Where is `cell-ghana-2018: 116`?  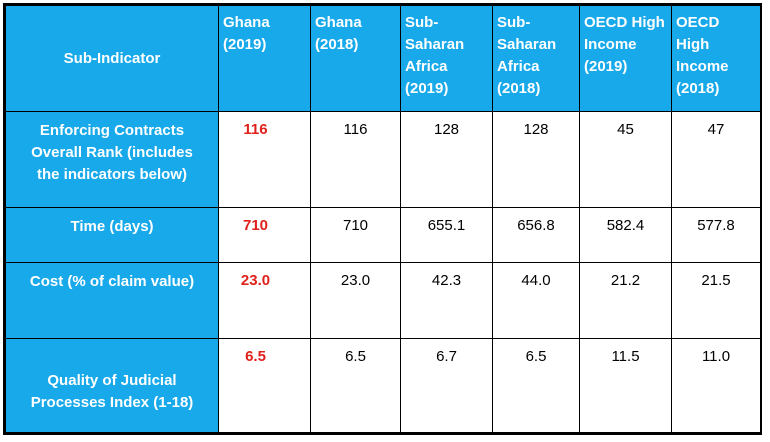 cell-ghana-2018: 116 is located at coordinates (355, 159).